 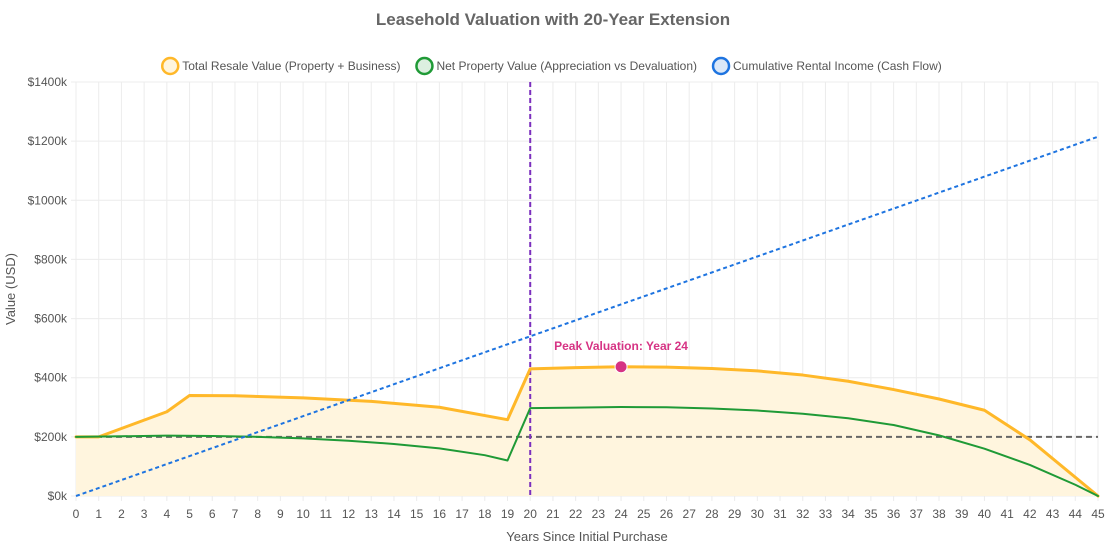 I want to click on y-tick-label: $1200k, so click(x=48, y=141).